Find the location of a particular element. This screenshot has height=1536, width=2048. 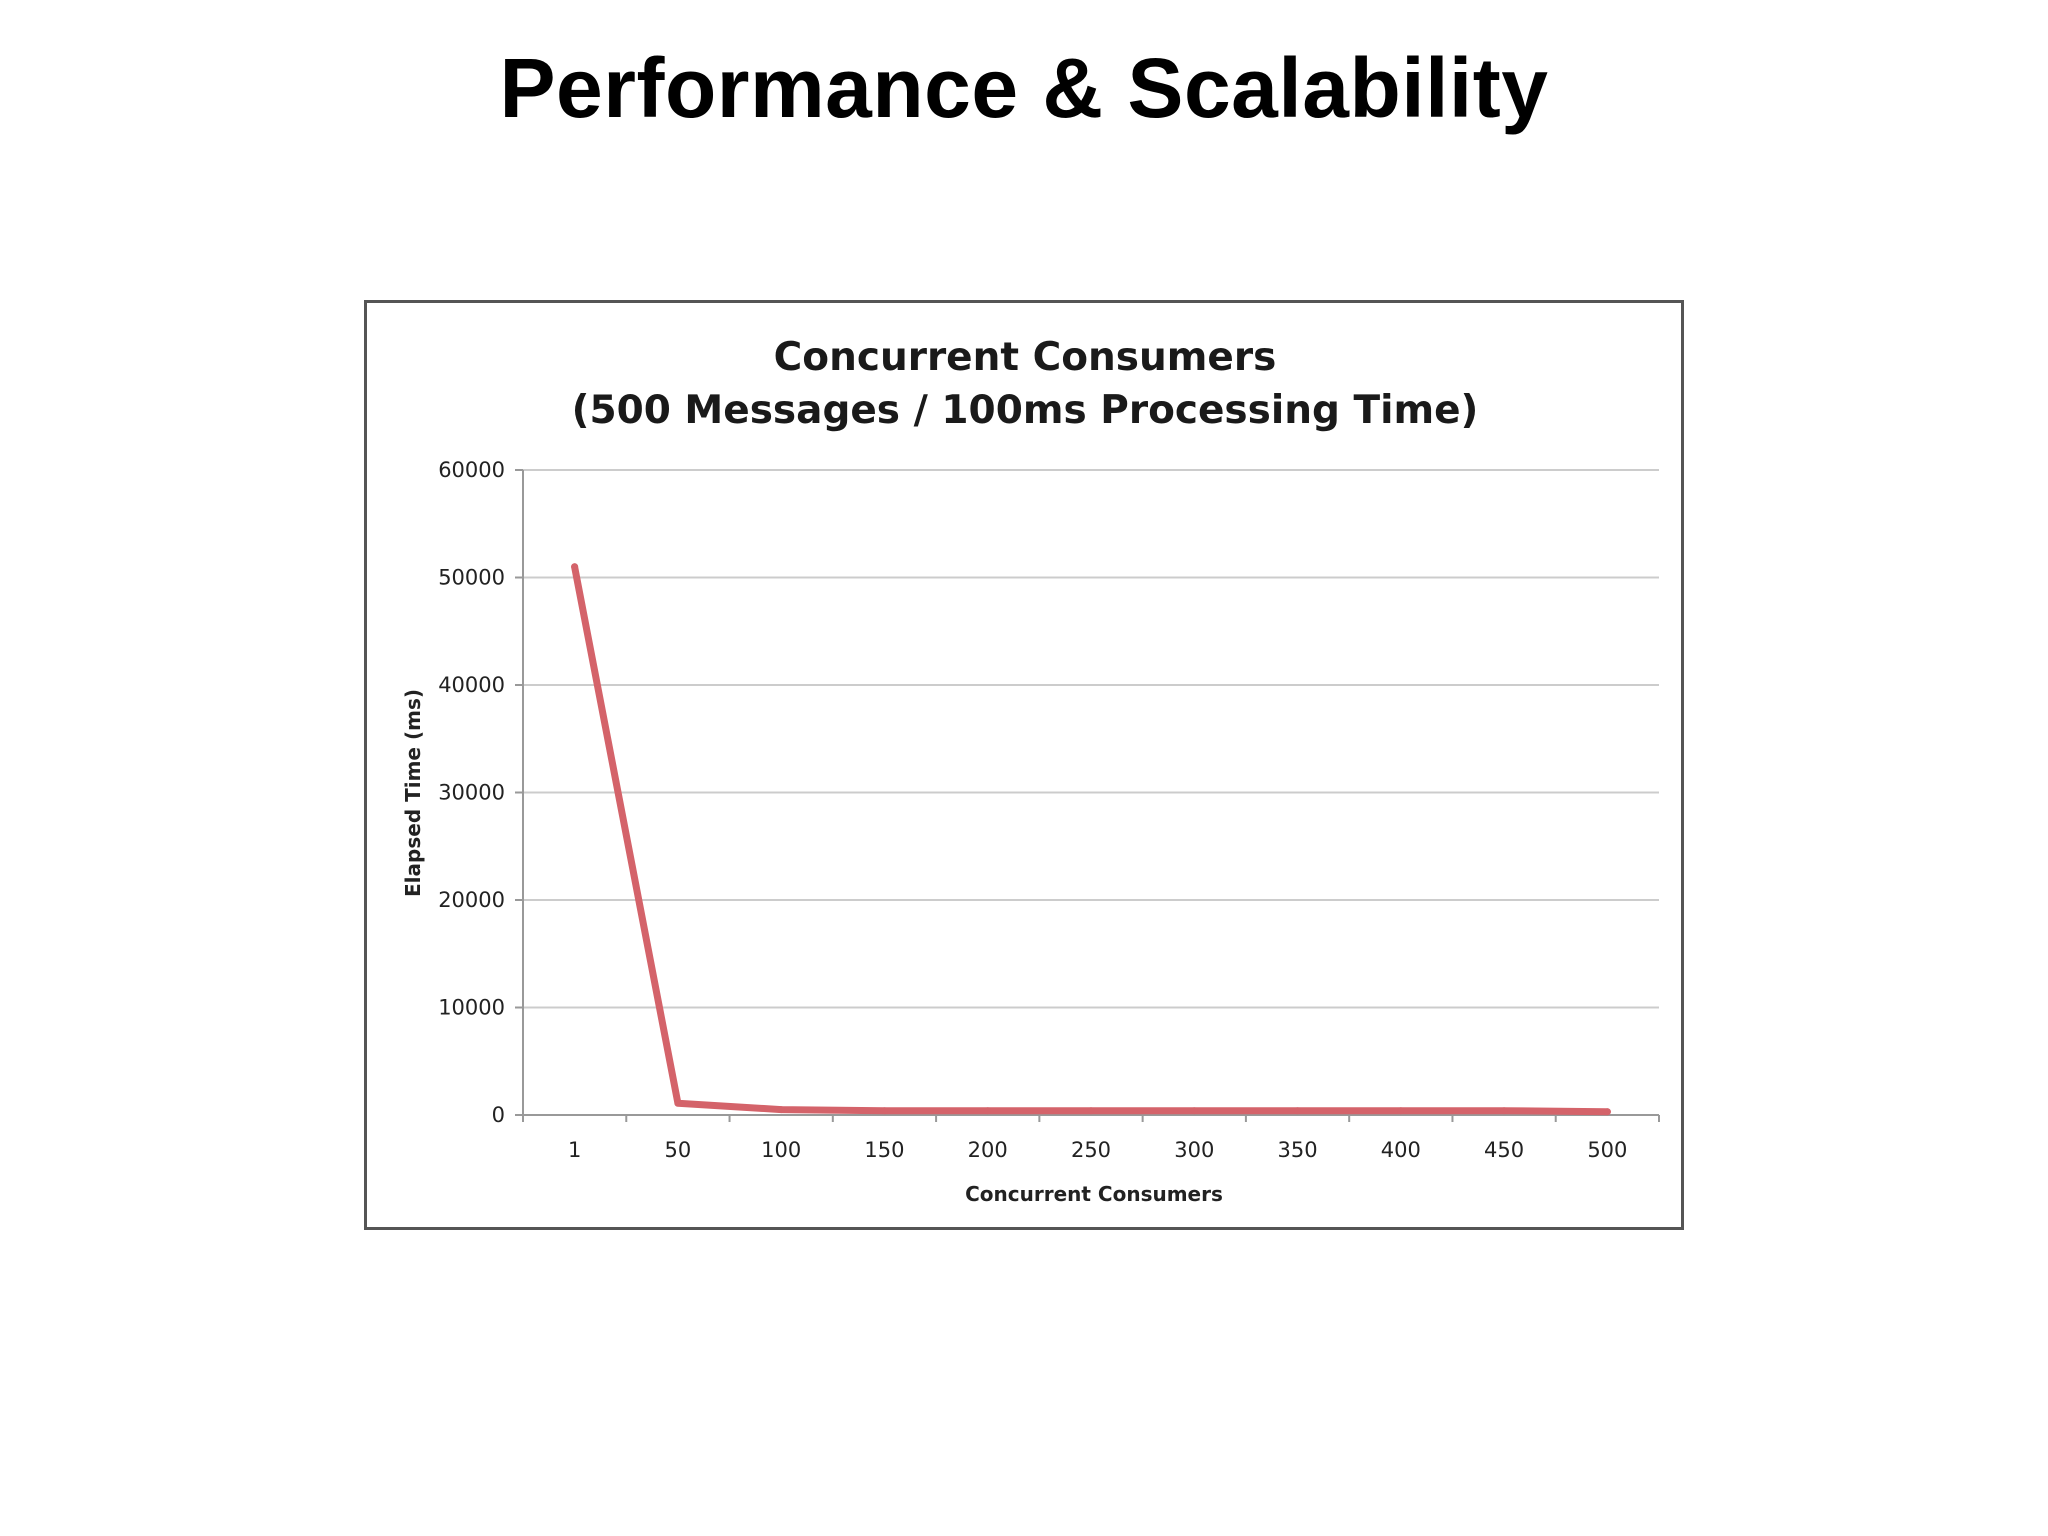

y-tick-label: 40000 is located at coordinates (471, 685).